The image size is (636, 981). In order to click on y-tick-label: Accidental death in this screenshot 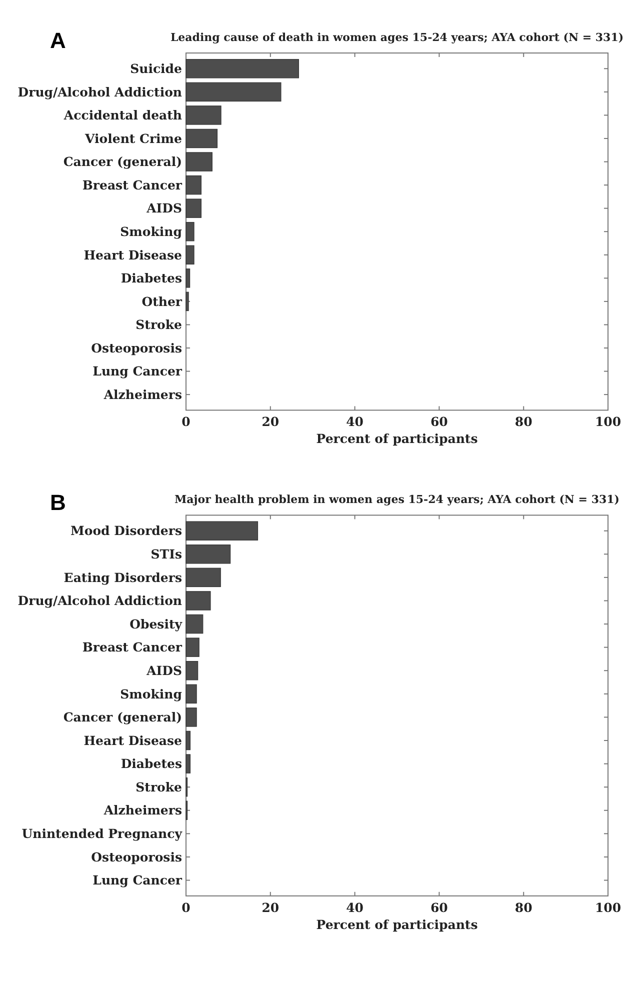, I will do `click(122, 115)`.